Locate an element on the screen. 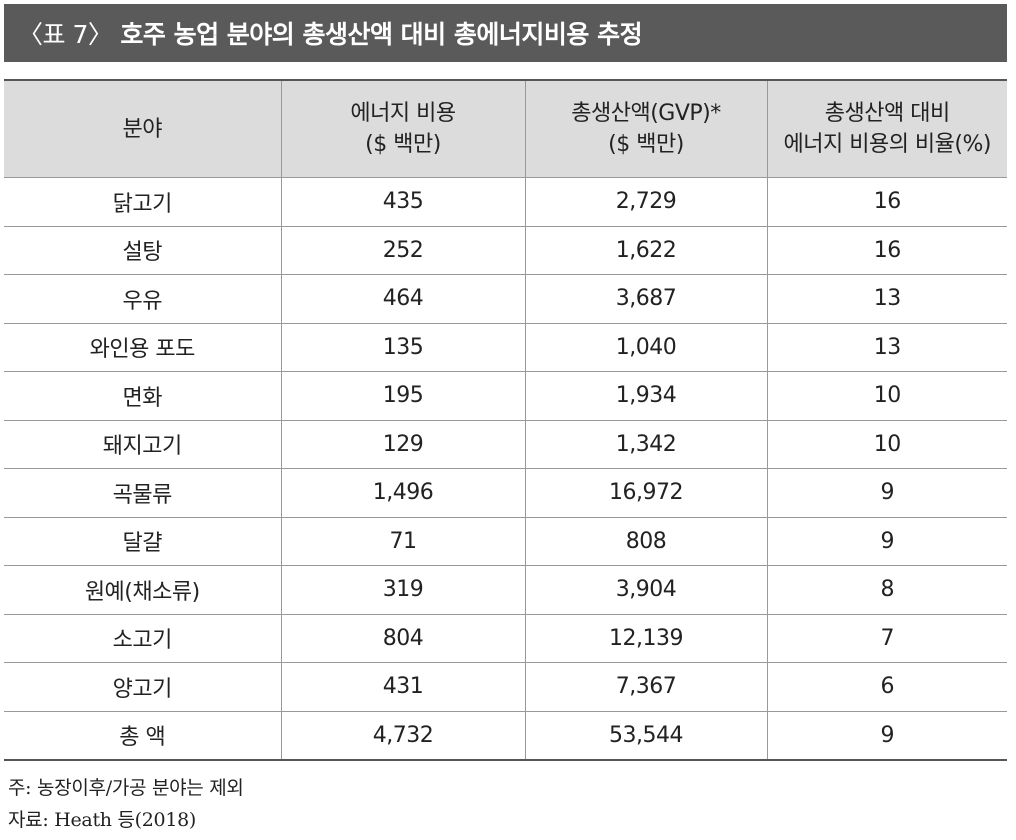 The width and height of the screenshot is (1016, 840). table-row: 총 액 4,732 53,544 9 is located at coordinates (505, 735).